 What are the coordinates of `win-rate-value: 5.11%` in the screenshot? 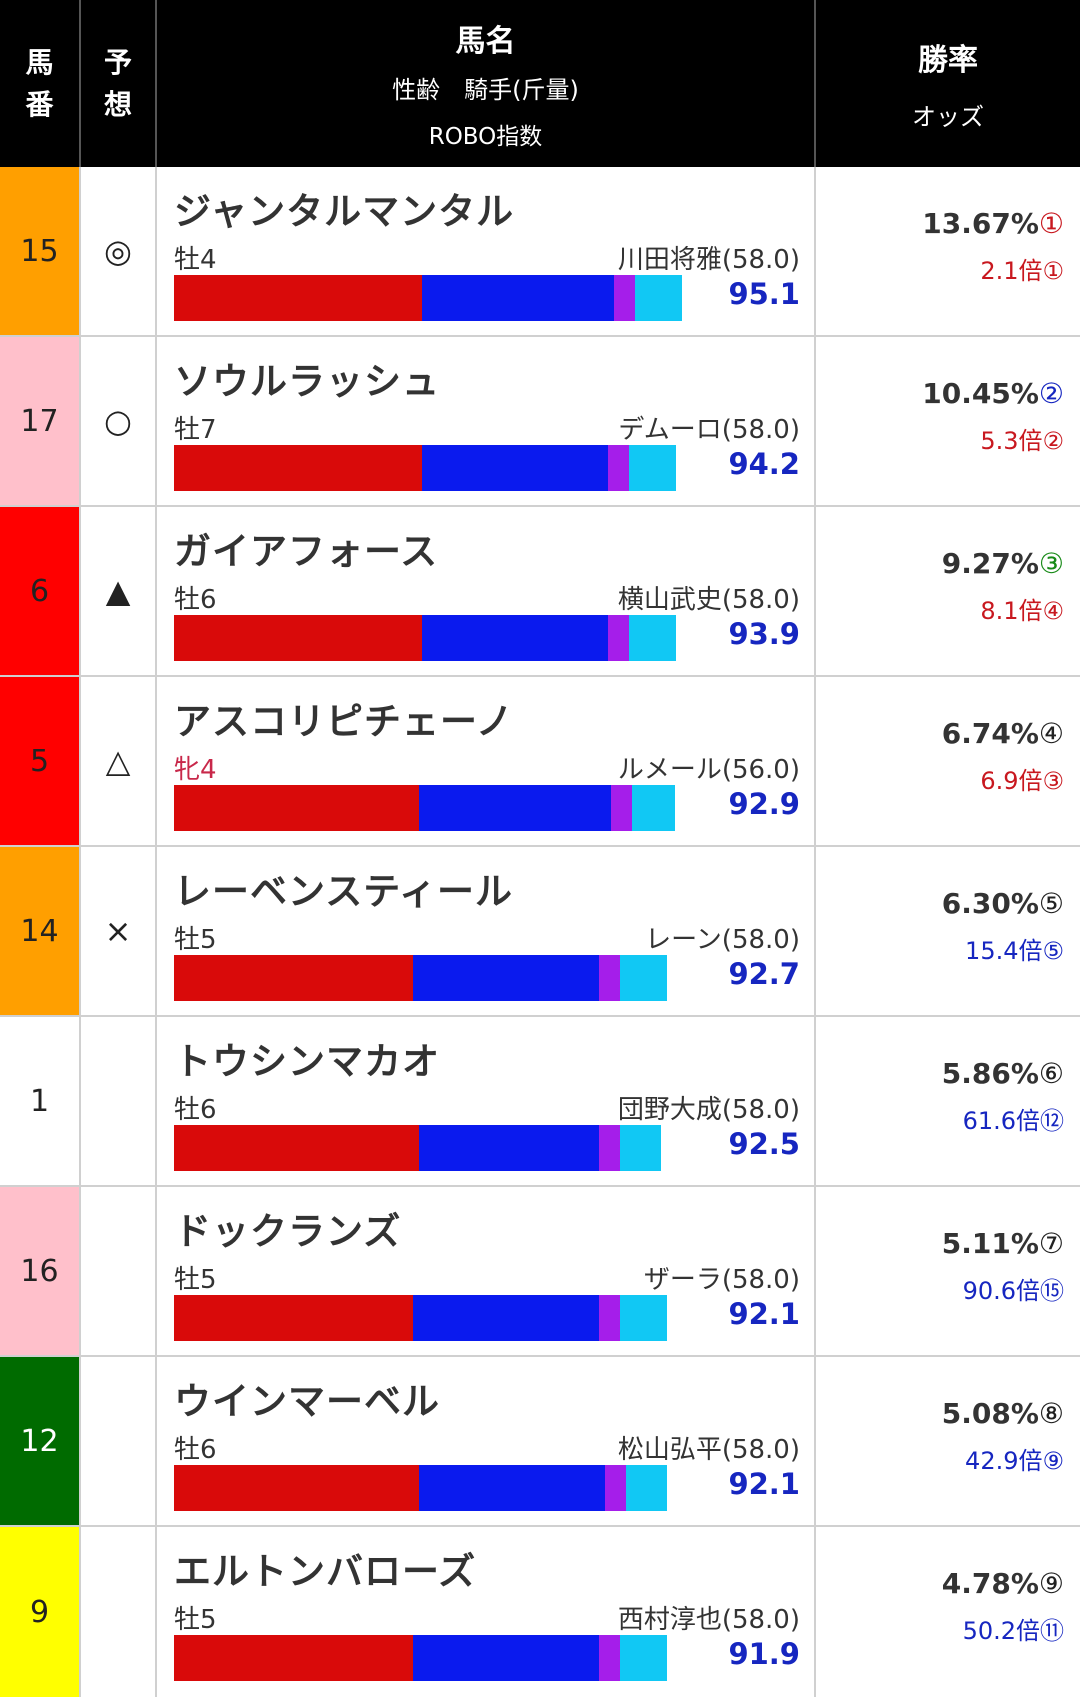 It's located at (990, 1243).